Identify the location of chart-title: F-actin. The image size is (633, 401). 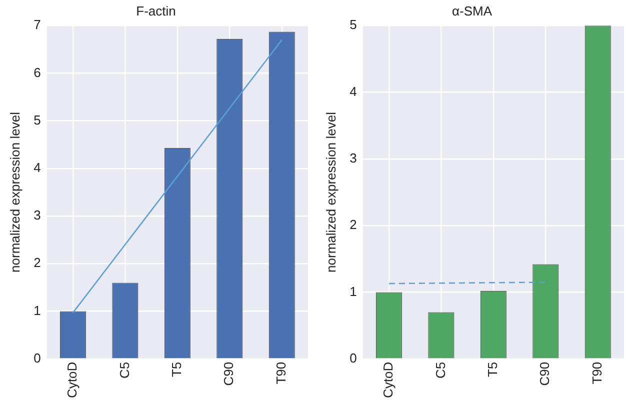
(156, 10).